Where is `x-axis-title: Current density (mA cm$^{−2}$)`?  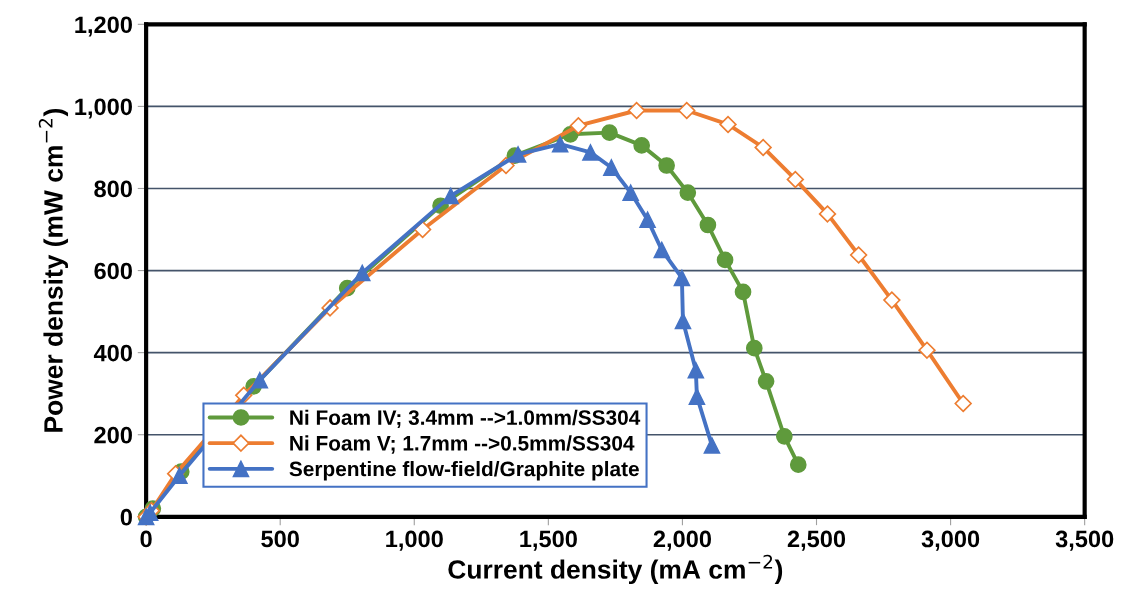
x-axis-title: Current density (mA cm$^{−2}$) is located at coordinates (615, 569).